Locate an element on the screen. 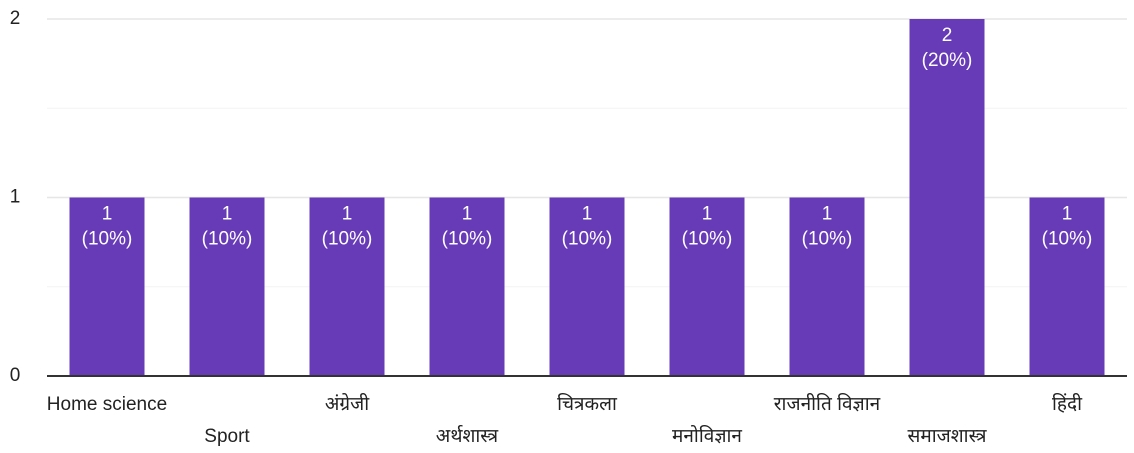 The height and width of the screenshot is (453, 1134). x-tick-label: हिंदी is located at coordinates (1067, 403).